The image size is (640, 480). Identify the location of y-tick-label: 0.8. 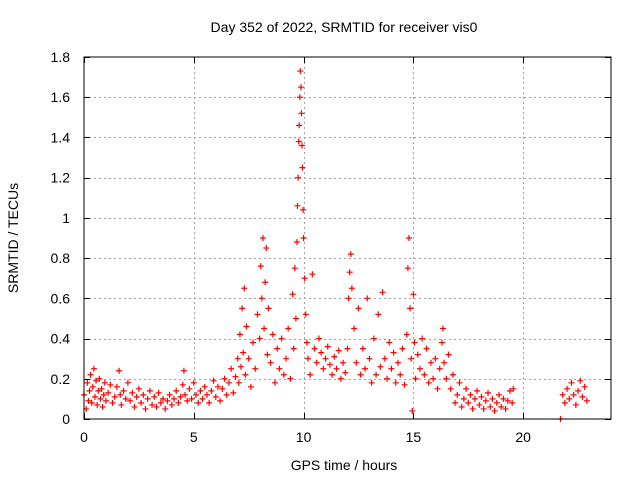
(61, 258).